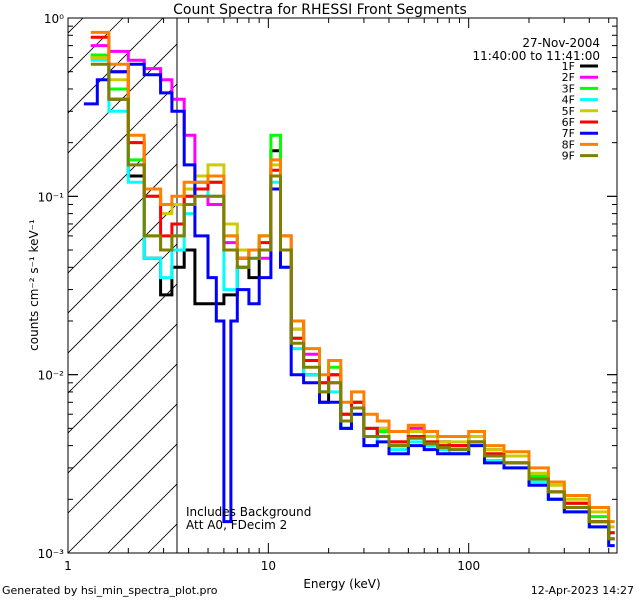 Image resolution: width=640 pixels, height=600 pixels. Describe the element at coordinates (320, 10) in the screenshot. I see `chart-title: Count Spectra for RHESSI Front Segments` at that location.